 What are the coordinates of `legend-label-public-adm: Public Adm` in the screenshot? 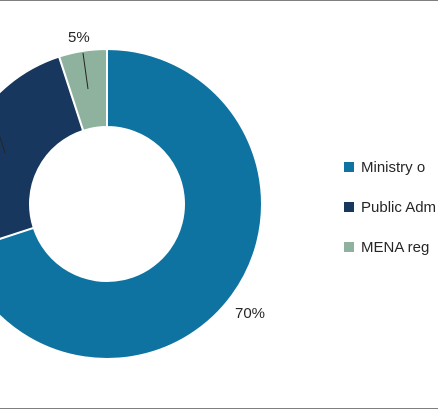 It's located at (399, 207).